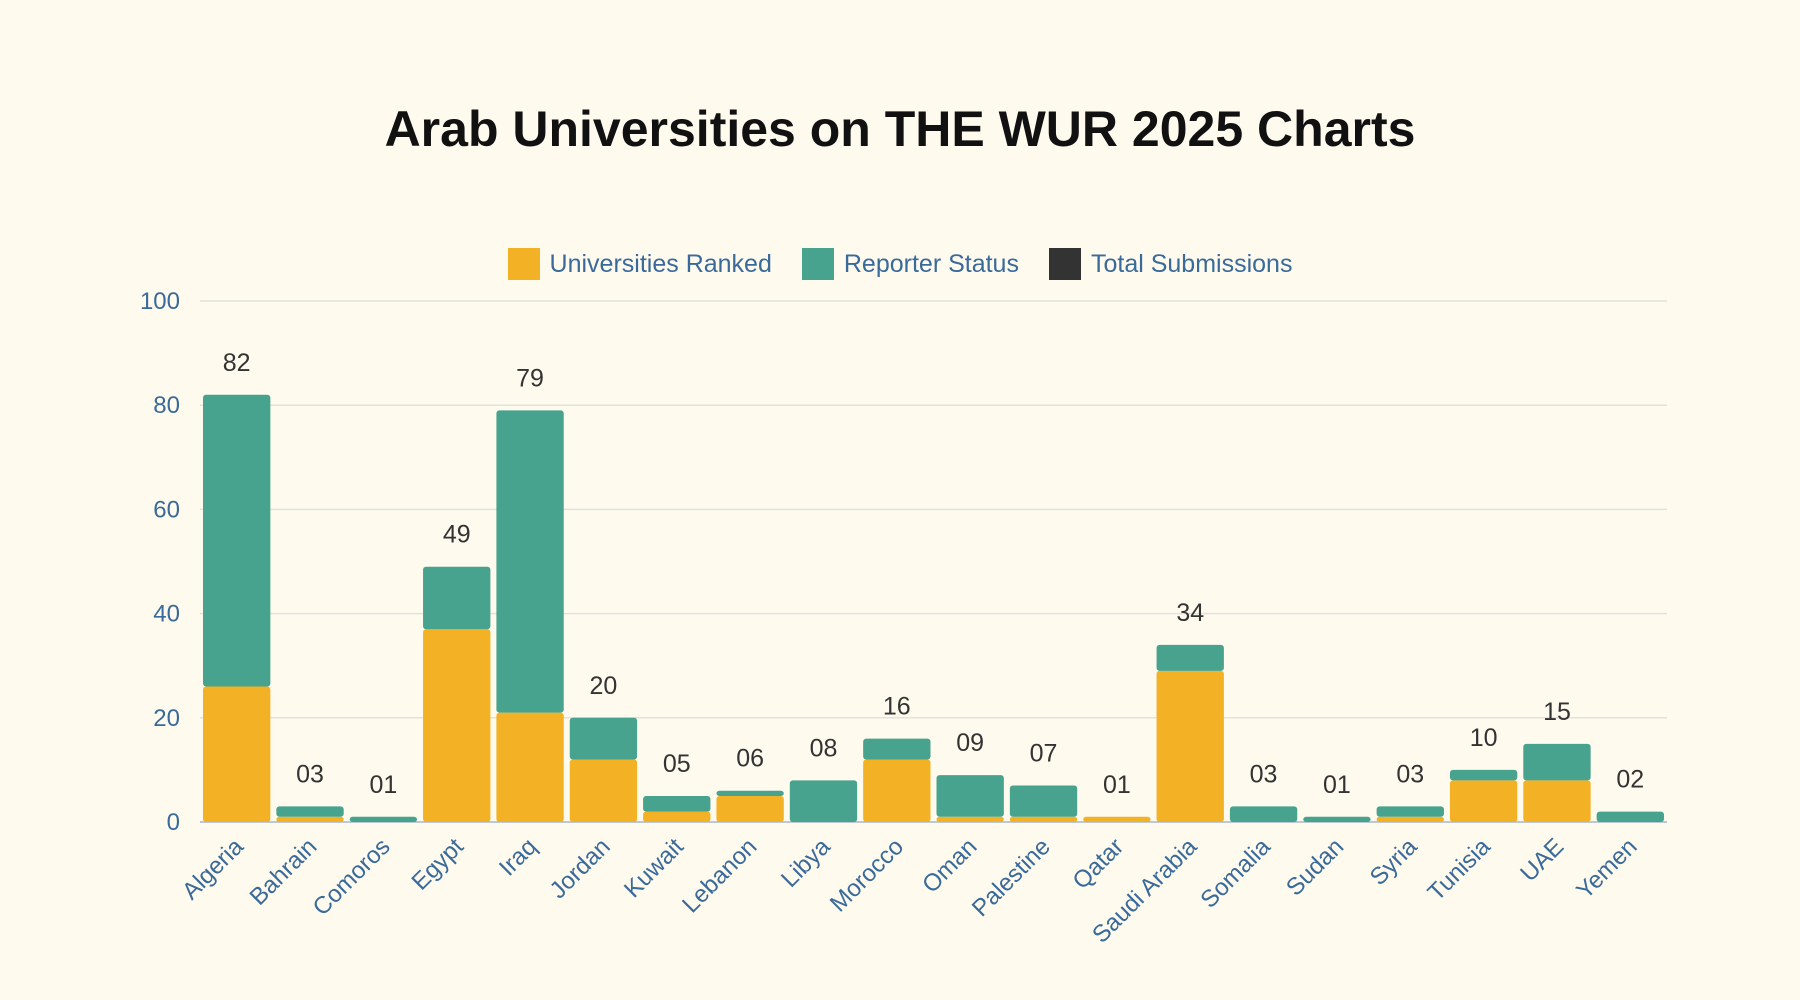  I want to click on x-tick-label: Yemen, so click(1606, 868).